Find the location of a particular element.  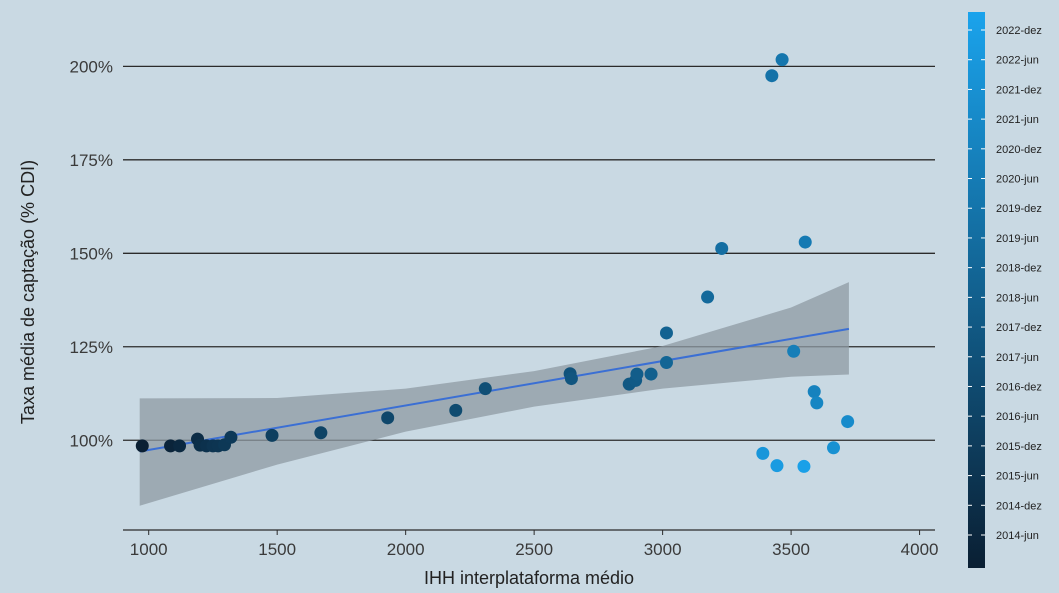

x-tick-label: 1000 is located at coordinates (149, 549).